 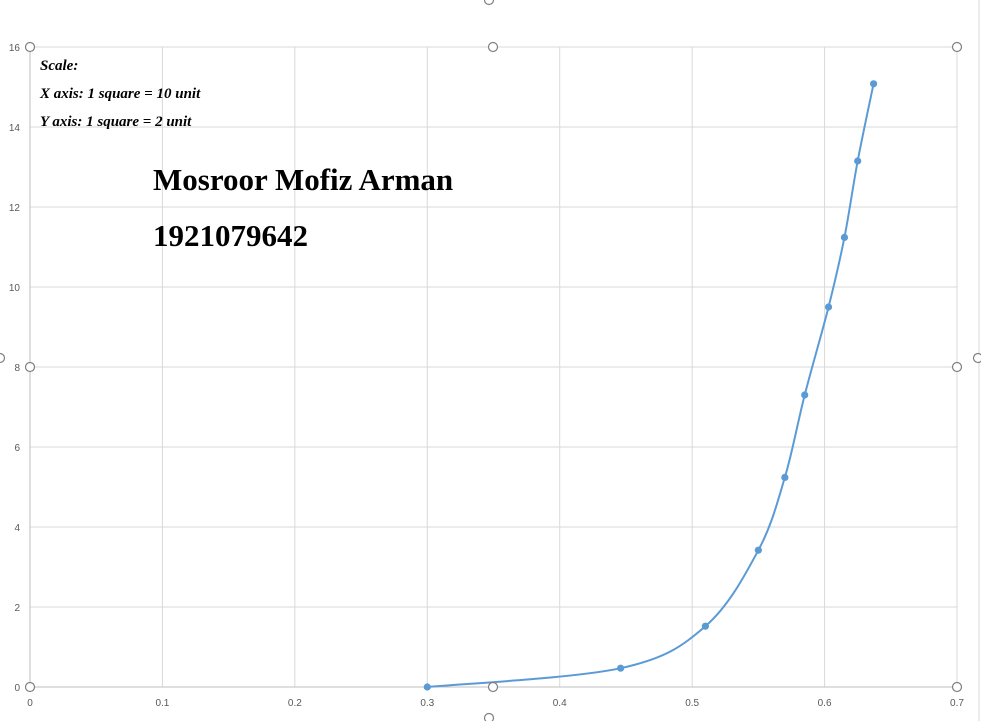 I want to click on x-tick-label: 0.7, so click(x=957, y=703).